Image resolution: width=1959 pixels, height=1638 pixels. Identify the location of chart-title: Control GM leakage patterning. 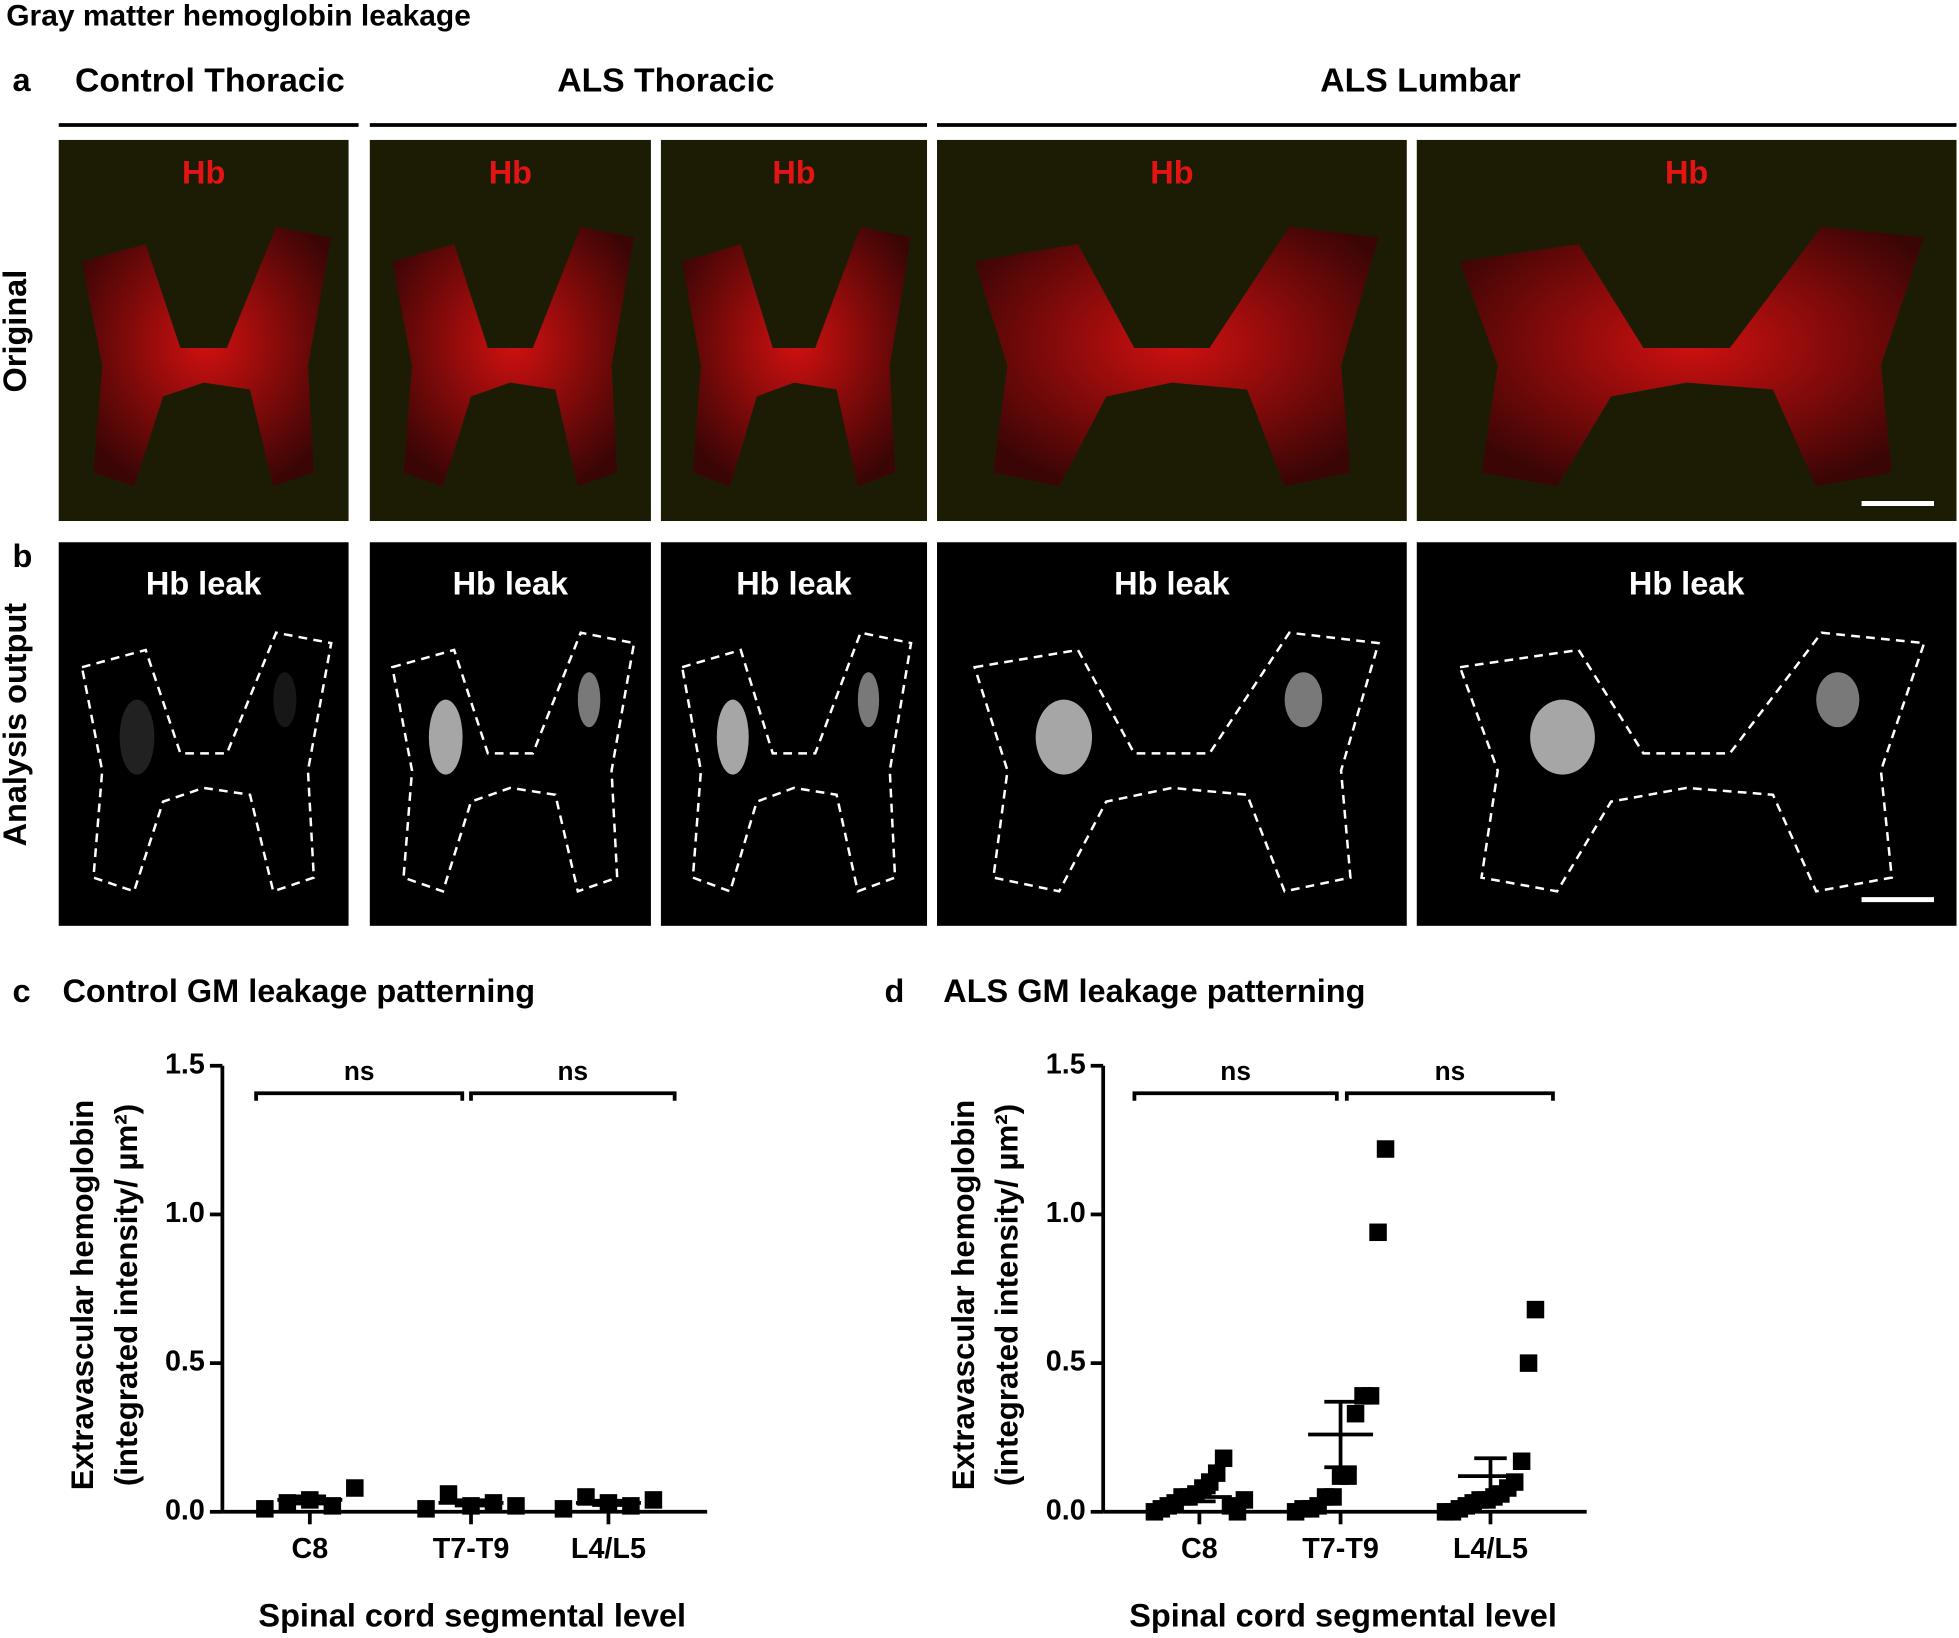
(298, 991).